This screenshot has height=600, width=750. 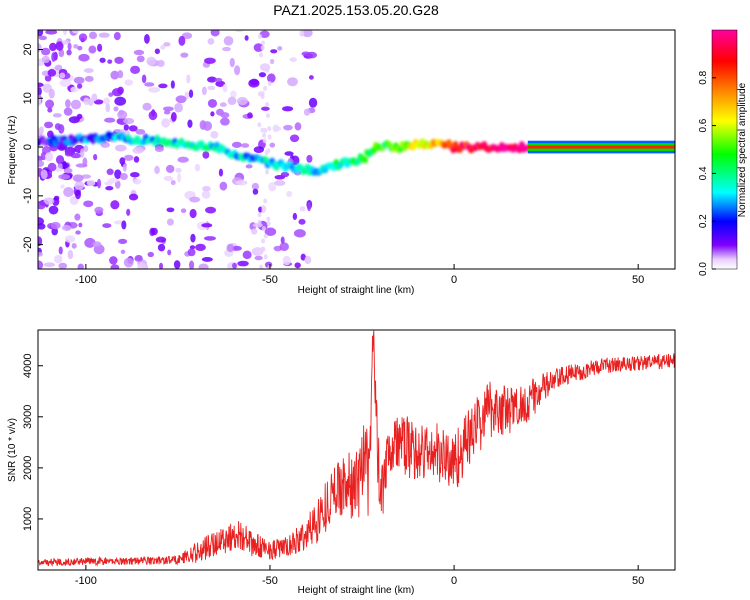 What do you see at coordinates (28, 98) in the screenshot?
I see `y-tick-label: 10` at bounding box center [28, 98].